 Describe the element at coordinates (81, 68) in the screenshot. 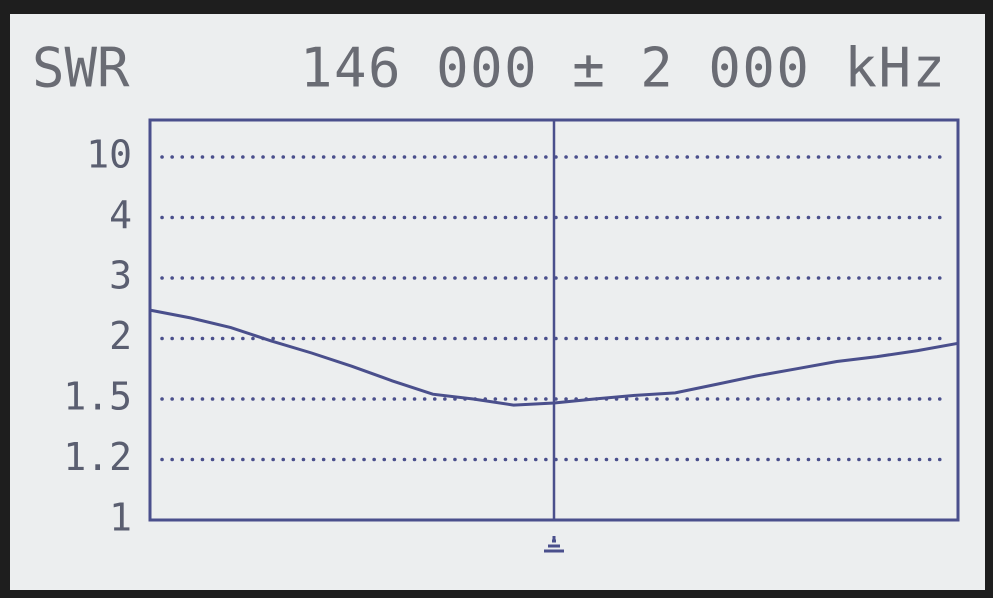

I see `chart-title: SWR` at that location.